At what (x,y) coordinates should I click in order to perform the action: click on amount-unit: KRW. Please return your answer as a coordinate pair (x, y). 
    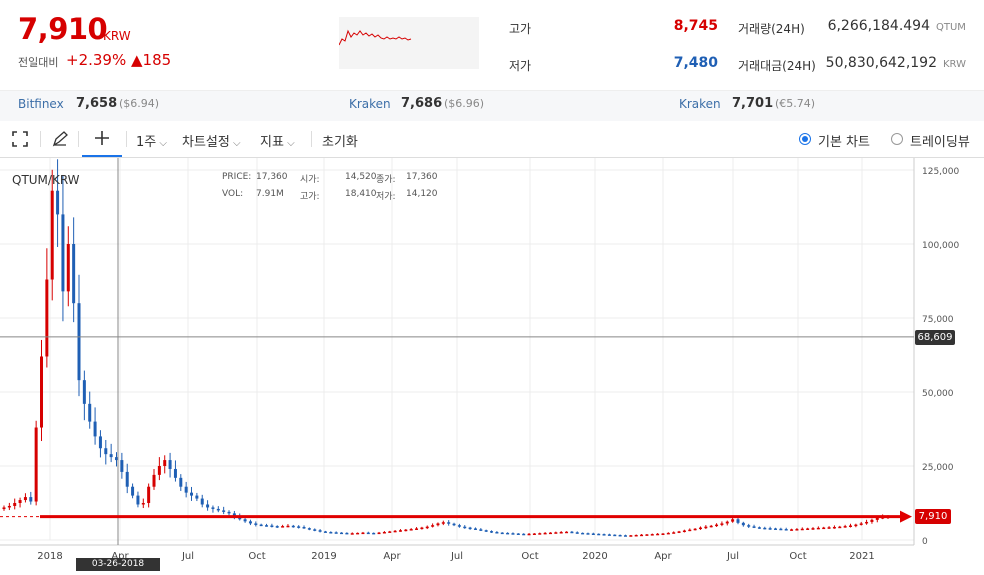
    Looking at the image, I should click on (954, 64).